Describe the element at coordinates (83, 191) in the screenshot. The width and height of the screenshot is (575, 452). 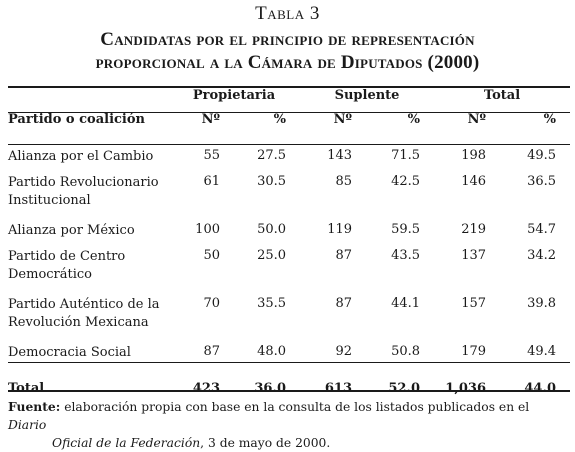
I see `party-name: Partido Revolucionario Institucional` at that location.